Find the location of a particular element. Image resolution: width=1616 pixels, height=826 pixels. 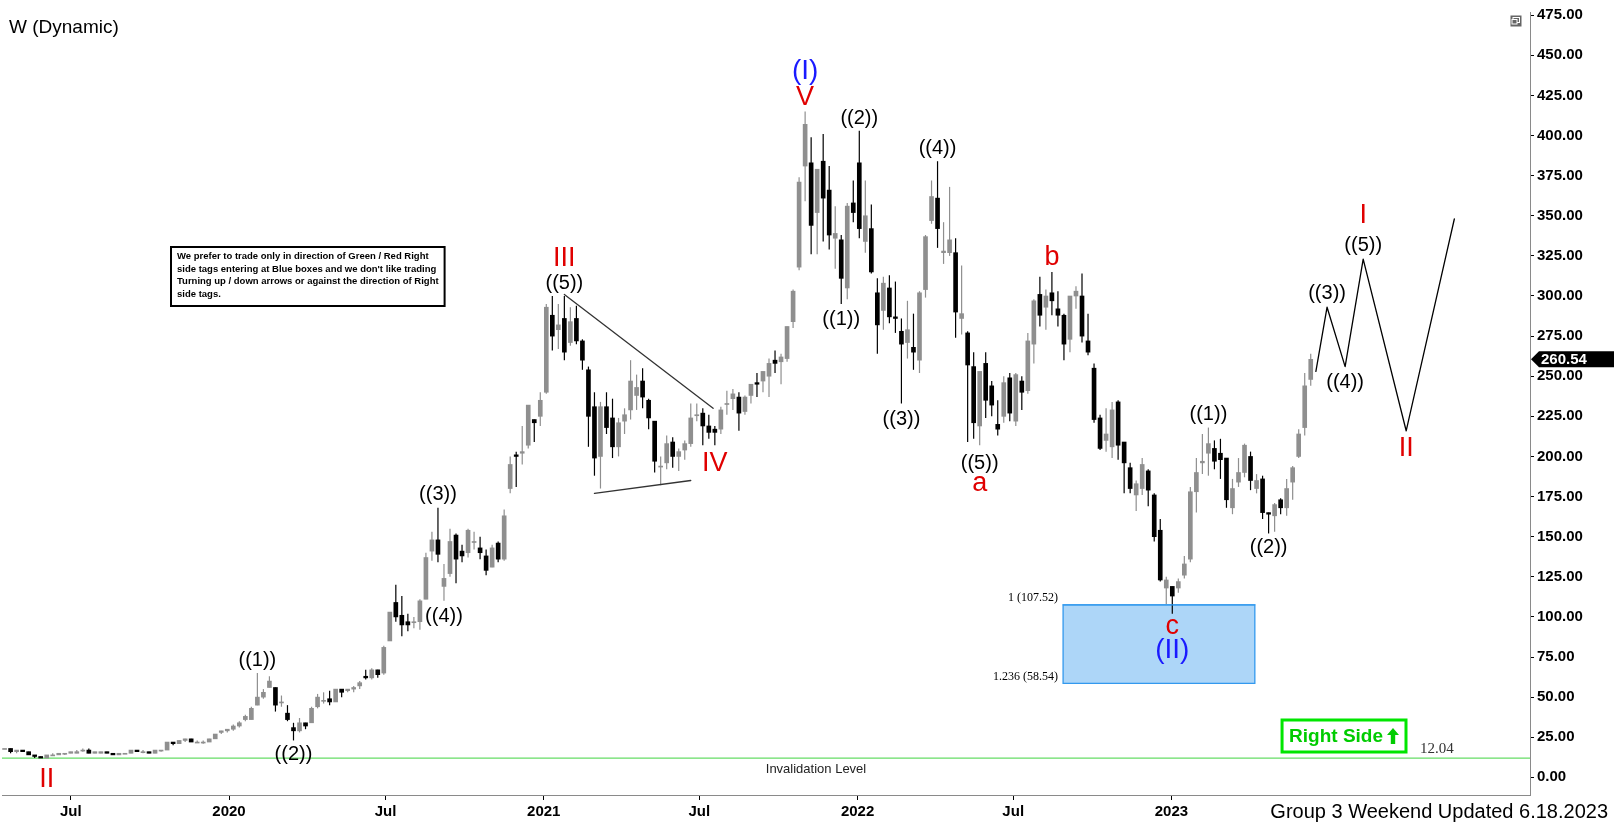

y-tick-label: 75.00 is located at coordinates (1556, 656).